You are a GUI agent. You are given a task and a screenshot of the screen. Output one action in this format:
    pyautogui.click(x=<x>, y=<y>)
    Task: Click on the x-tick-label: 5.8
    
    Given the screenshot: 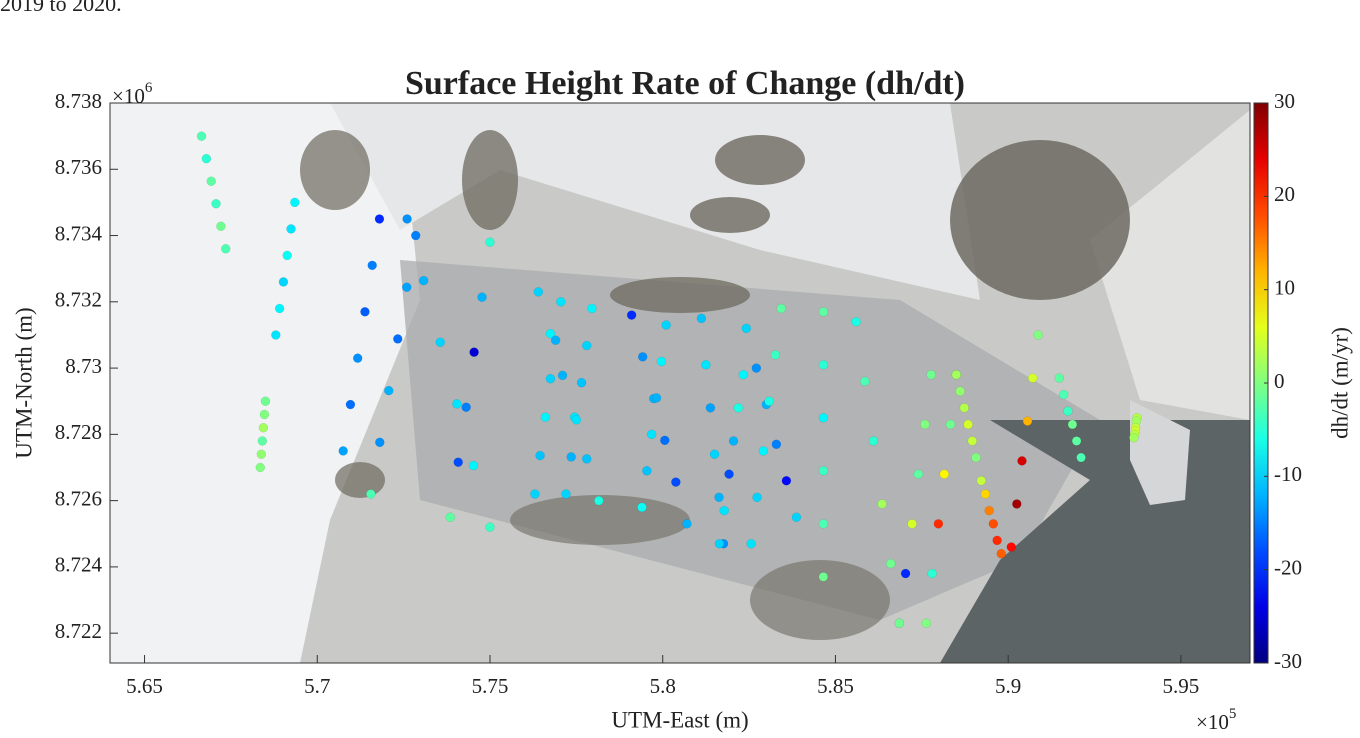 What is the action you would take?
    pyautogui.click(x=663, y=686)
    